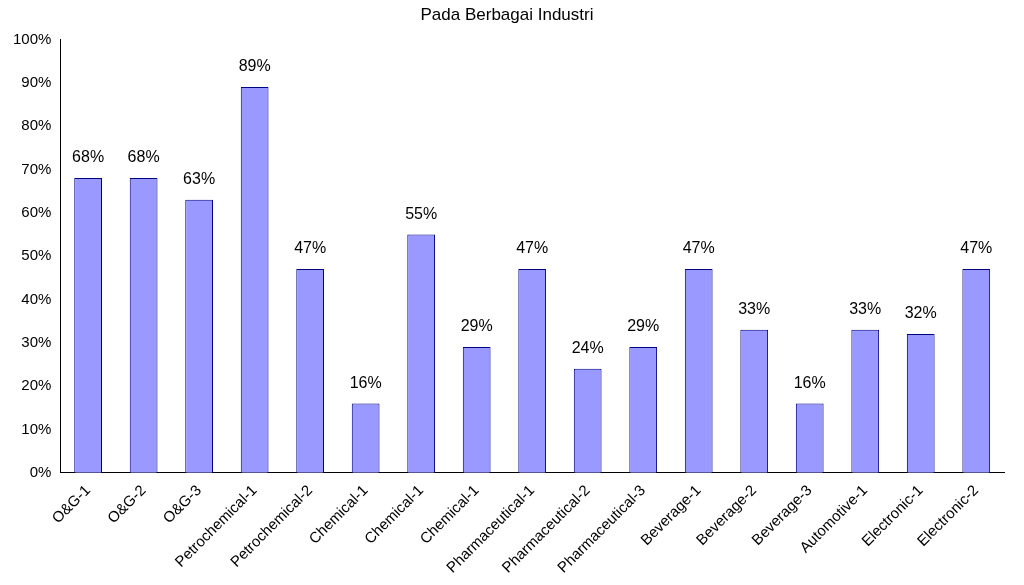 The image size is (1024, 585). I want to click on y-tick-label: 70%, so click(36, 168).